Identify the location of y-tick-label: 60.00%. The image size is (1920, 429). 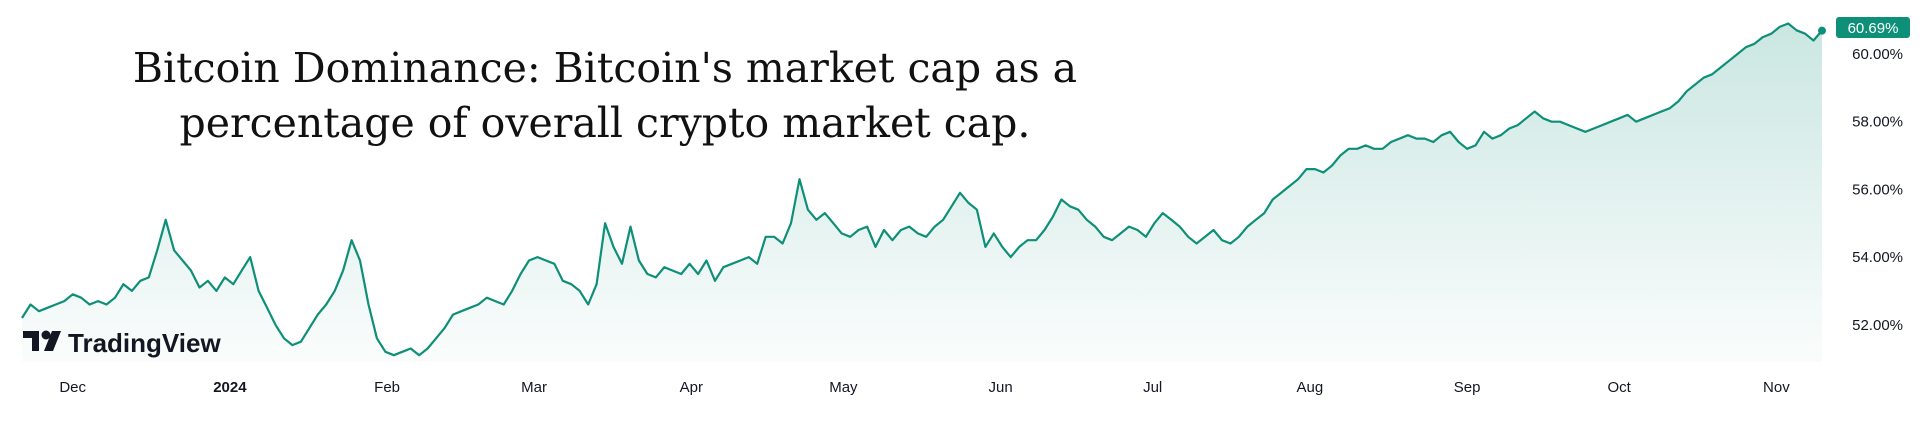
(1877, 54).